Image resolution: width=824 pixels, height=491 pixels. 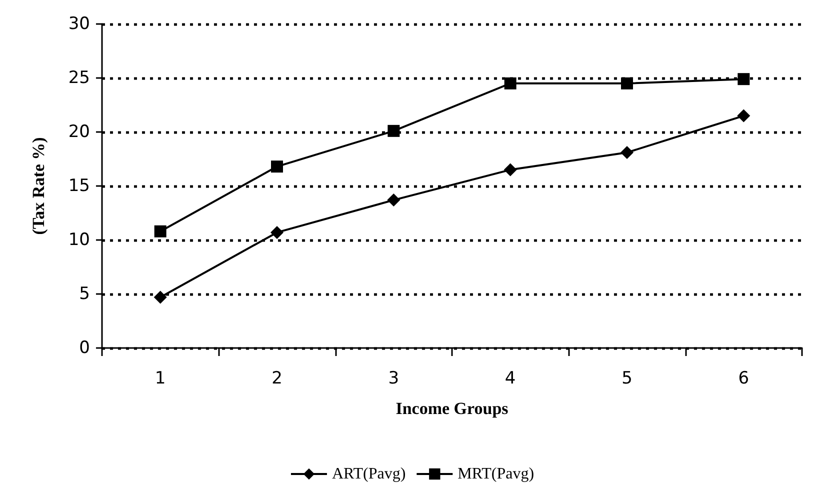 What do you see at coordinates (160, 378) in the screenshot?
I see `x-tick-label: 1` at bounding box center [160, 378].